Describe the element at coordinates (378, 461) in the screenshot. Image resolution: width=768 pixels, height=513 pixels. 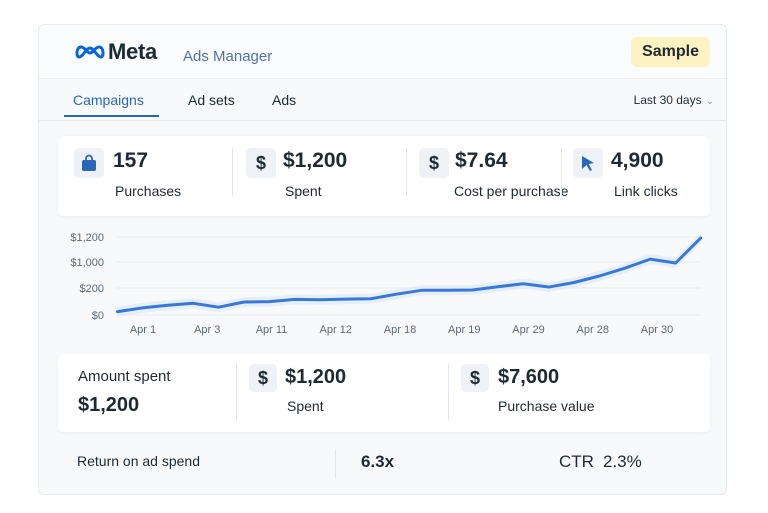
I see `roas-value: 6.3x` at that location.